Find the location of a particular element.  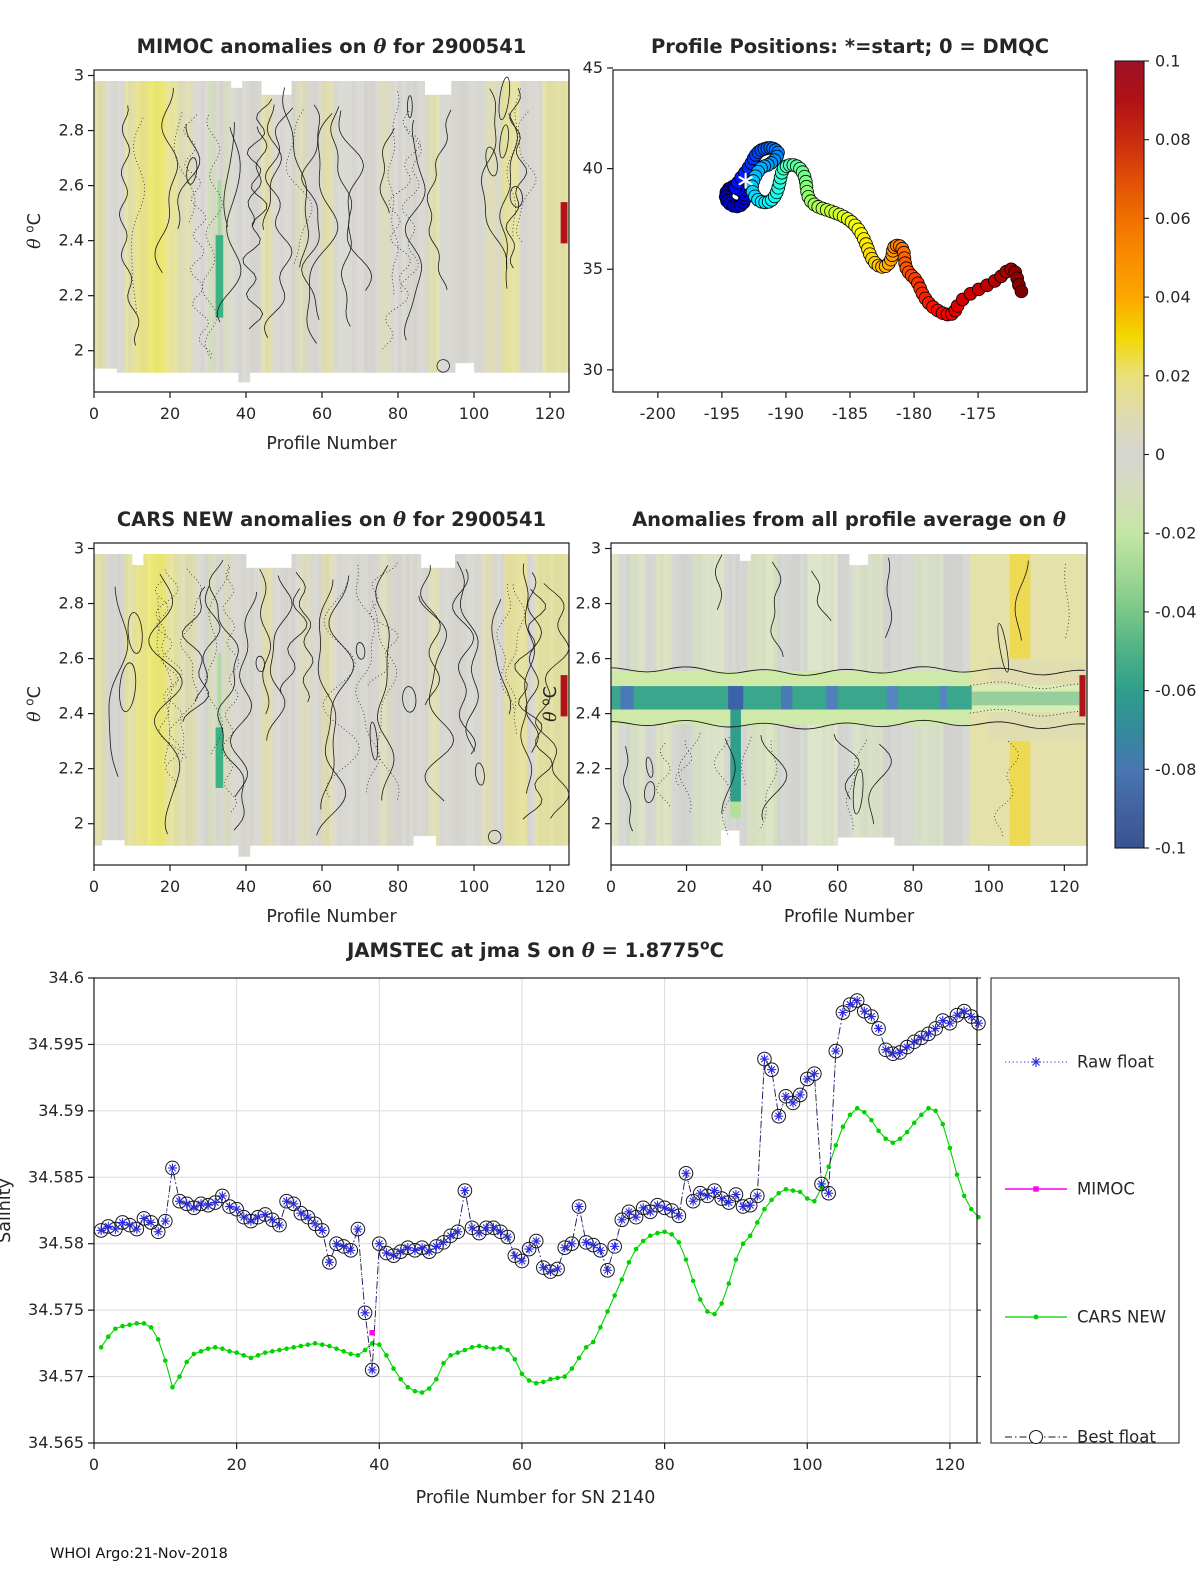

heat-columns is located at coordinates (332, 232).